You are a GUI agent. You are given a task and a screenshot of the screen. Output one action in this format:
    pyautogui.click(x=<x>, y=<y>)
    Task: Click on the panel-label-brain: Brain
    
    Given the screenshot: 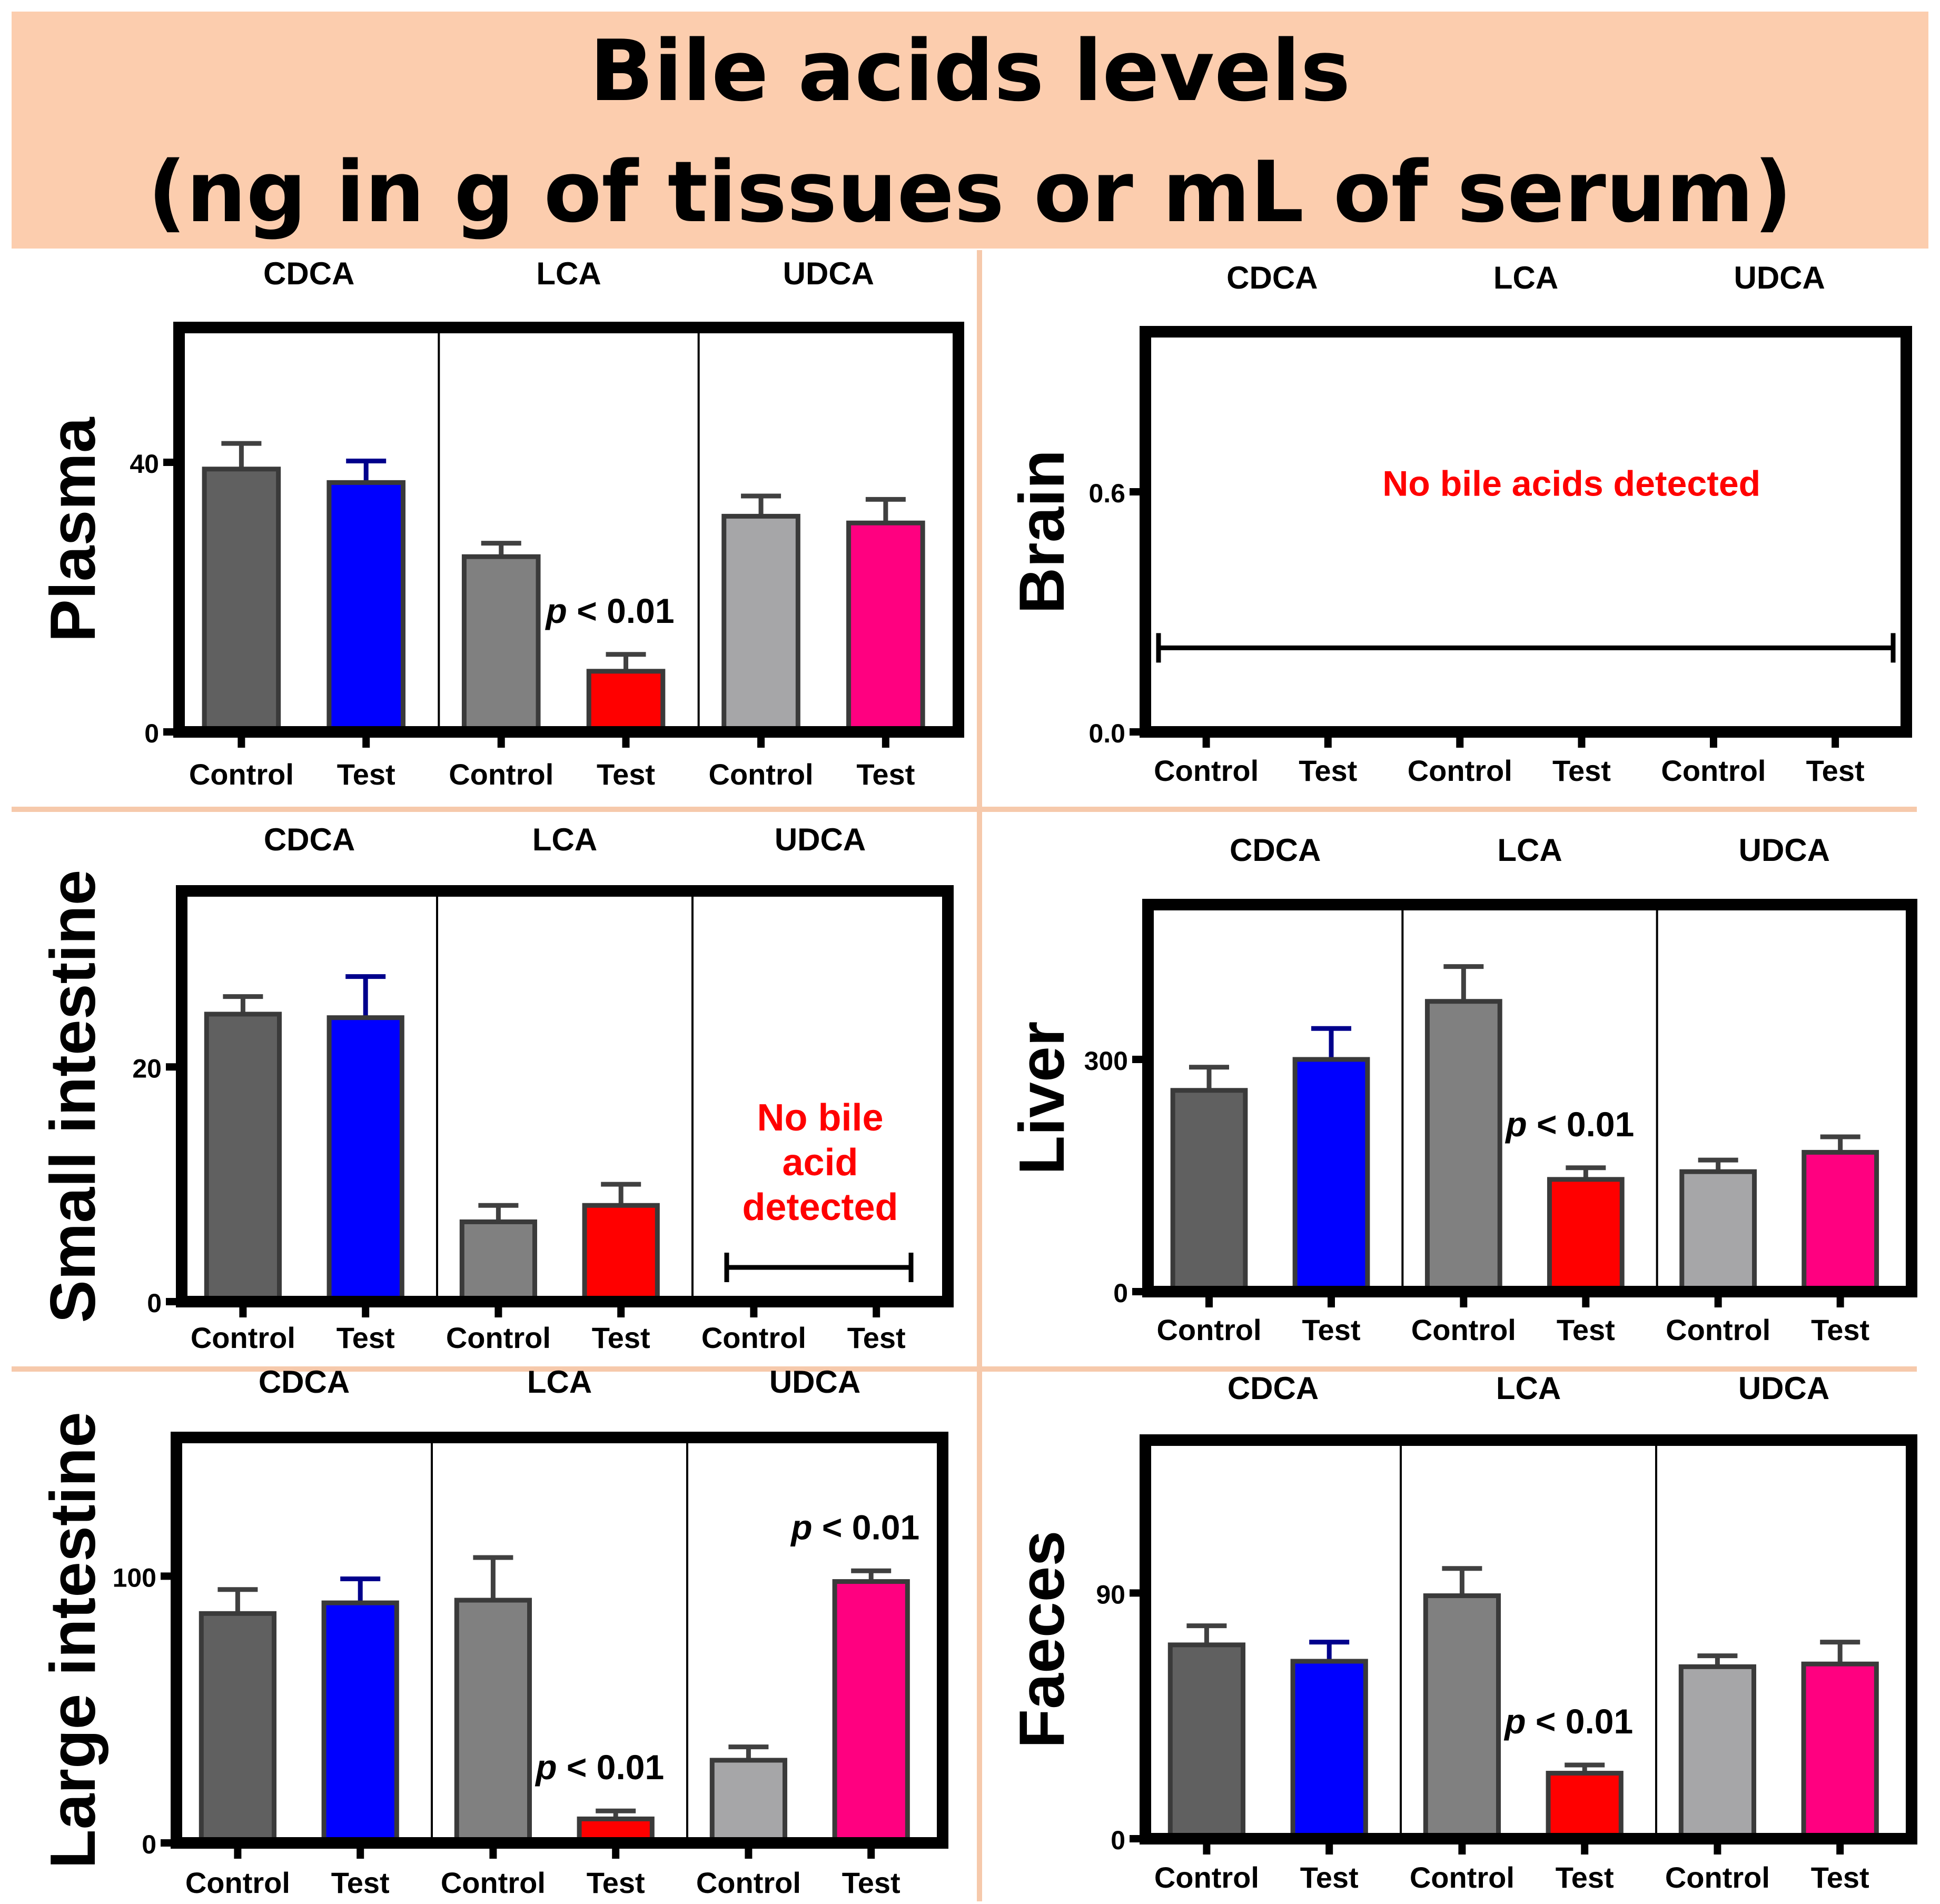 What is the action you would take?
    pyautogui.click(x=1041, y=532)
    